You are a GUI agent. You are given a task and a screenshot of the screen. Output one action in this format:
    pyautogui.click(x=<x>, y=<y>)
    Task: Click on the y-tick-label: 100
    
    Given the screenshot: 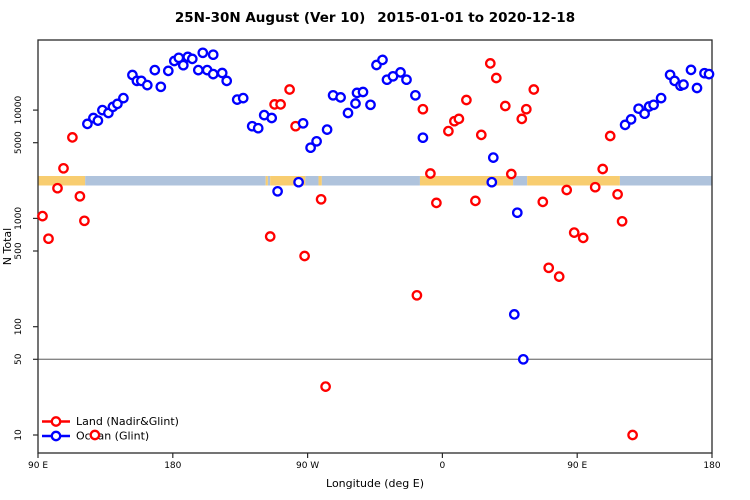 What is the action you would take?
    pyautogui.click(x=19, y=326)
    